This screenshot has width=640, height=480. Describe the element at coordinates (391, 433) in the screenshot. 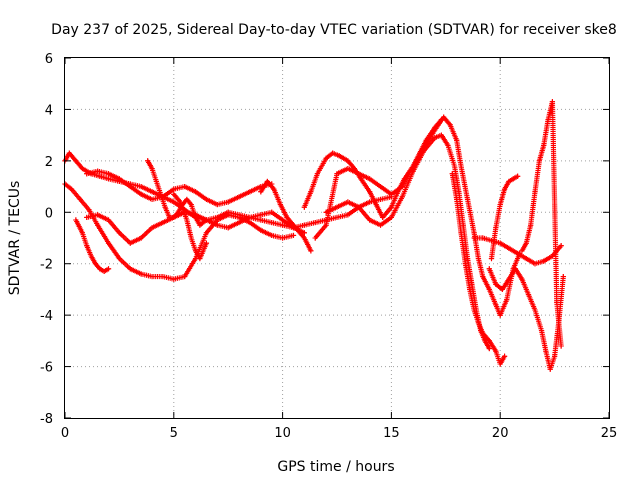

I see `x-tick-label: 15` at that location.